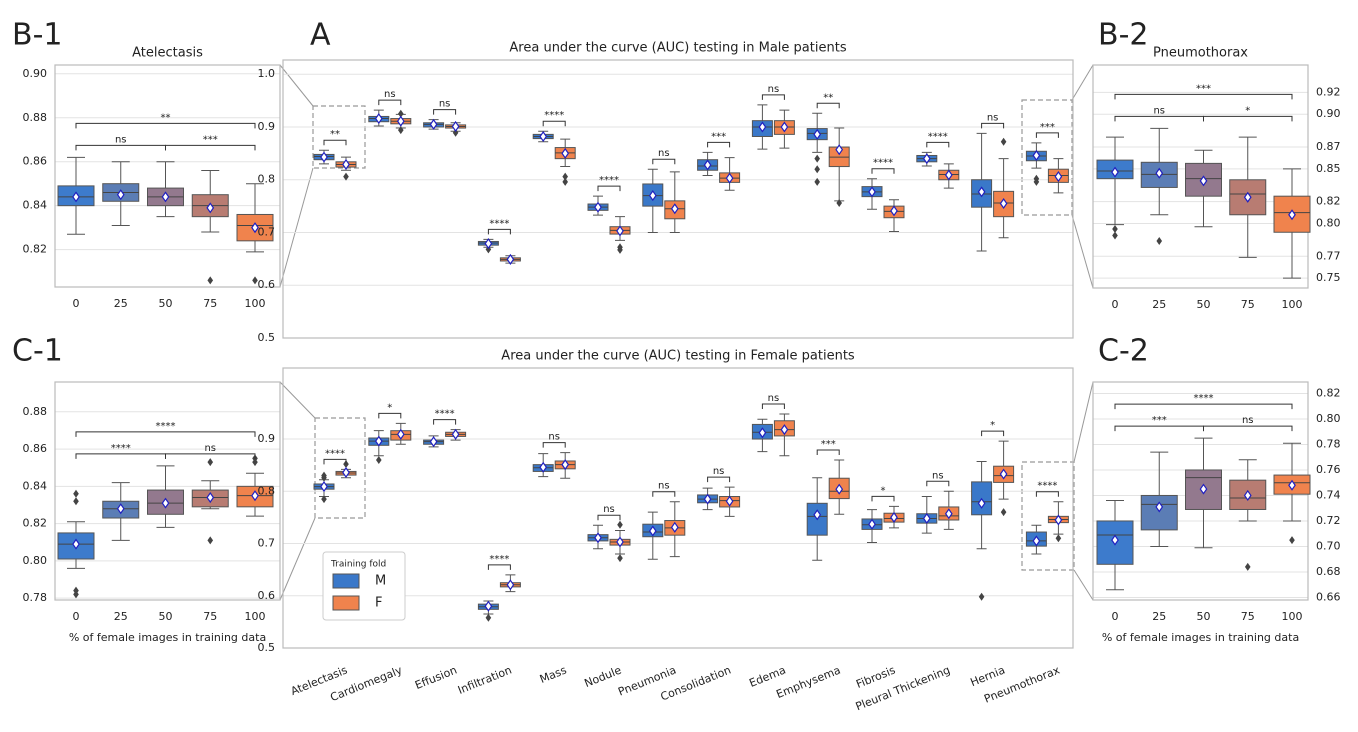 This screenshot has width=1358, height=732. I want to click on y-tick-label: 0.82, so click(1328, 392).